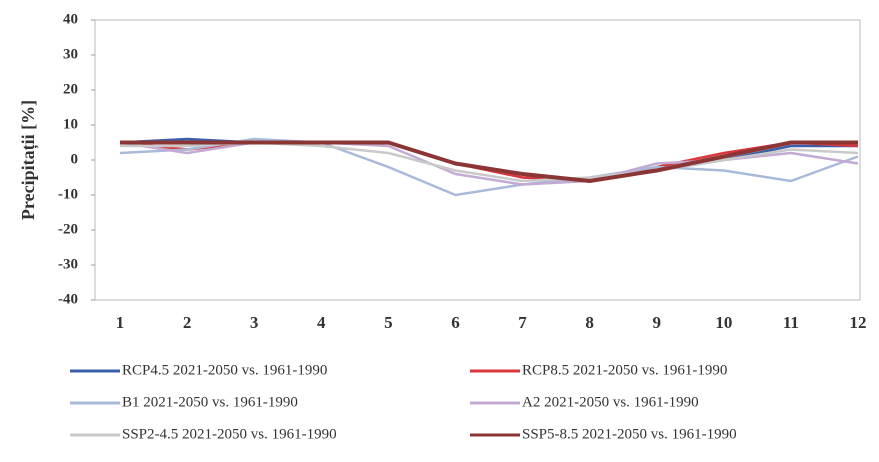 The width and height of the screenshot is (879, 462). What do you see at coordinates (70, 19) in the screenshot?
I see `y-tick-label: 40` at bounding box center [70, 19].